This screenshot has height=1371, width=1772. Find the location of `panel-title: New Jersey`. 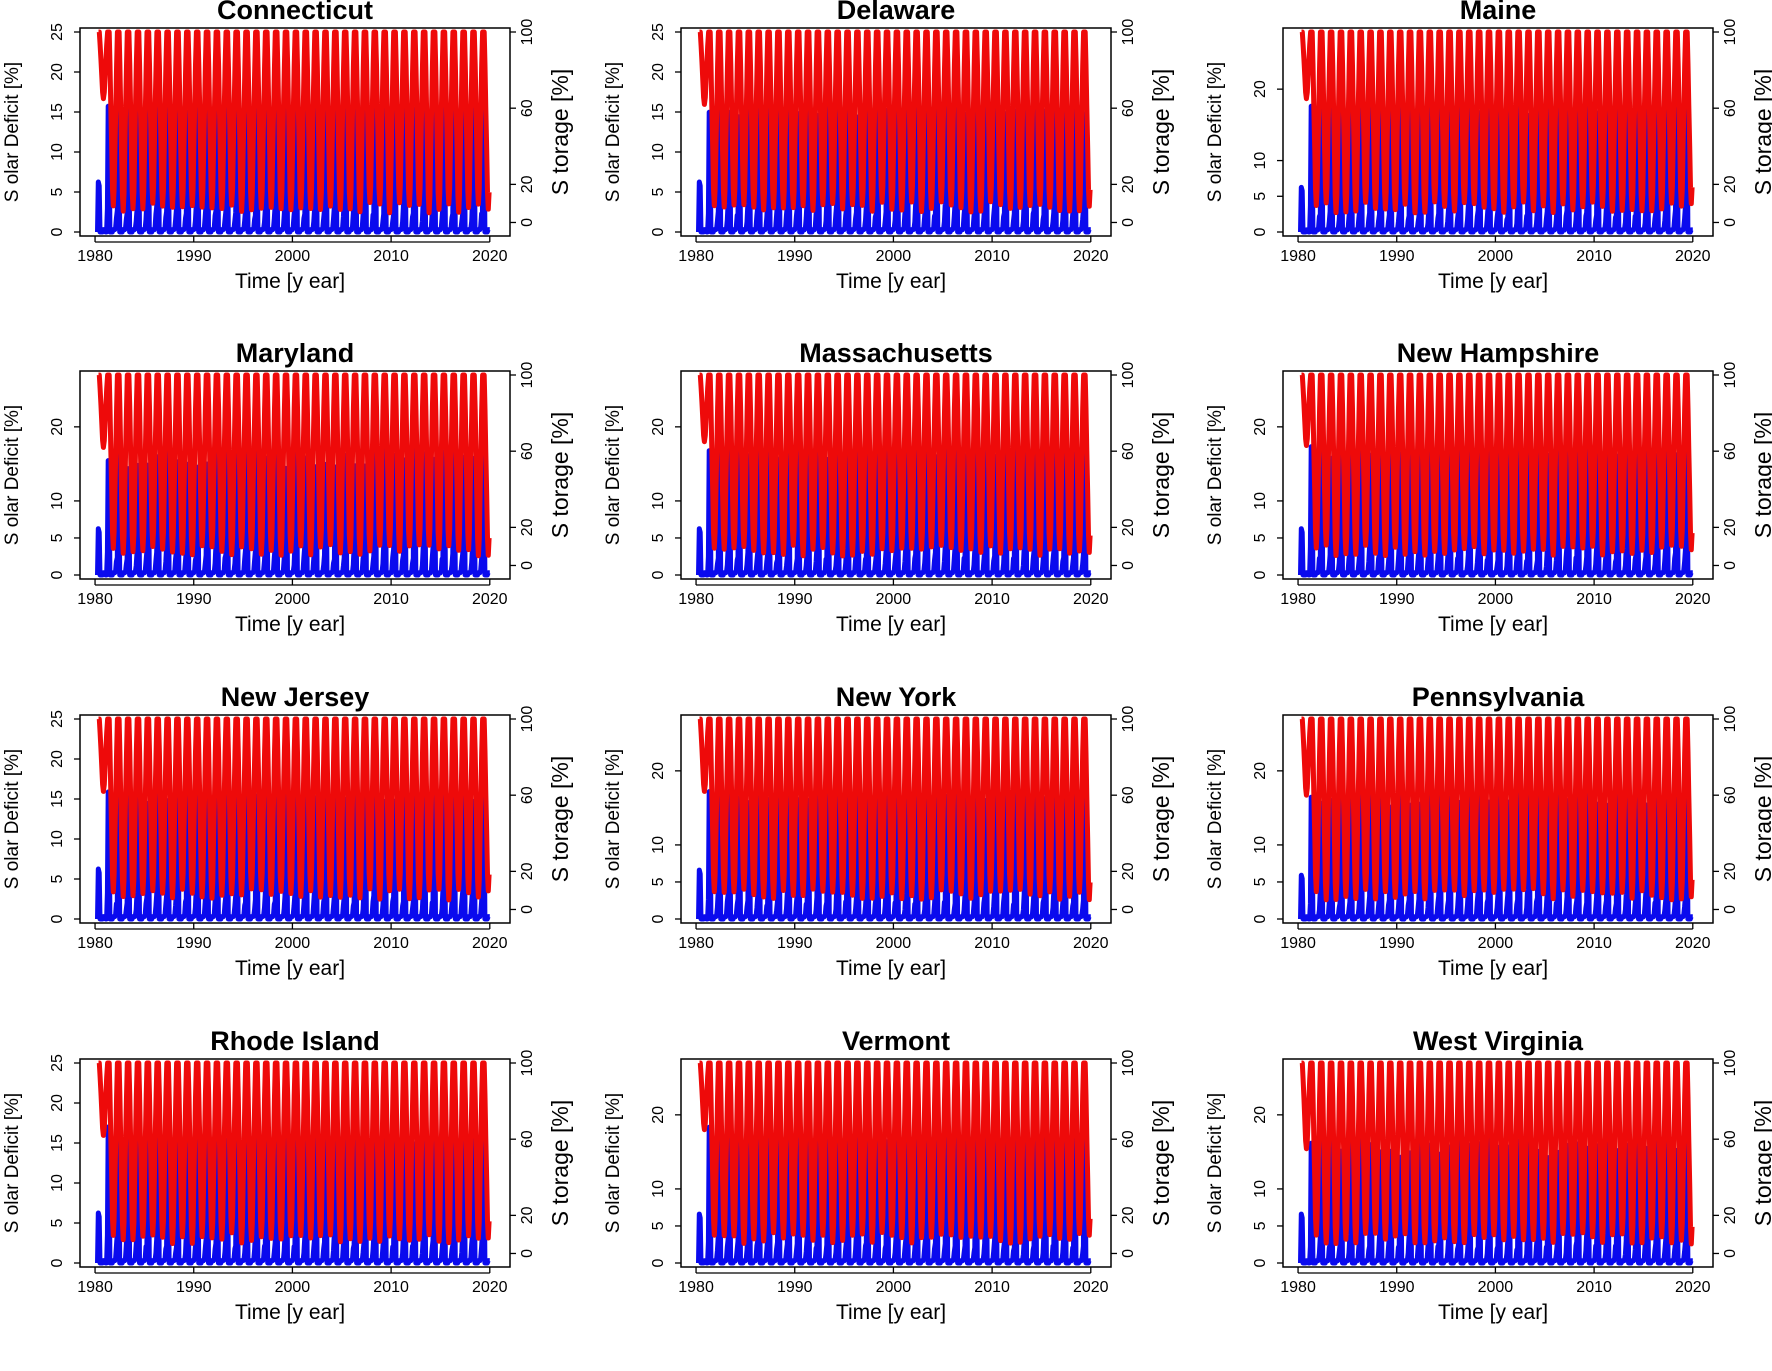

panel-title: New Jersey is located at coordinates (295, 699).